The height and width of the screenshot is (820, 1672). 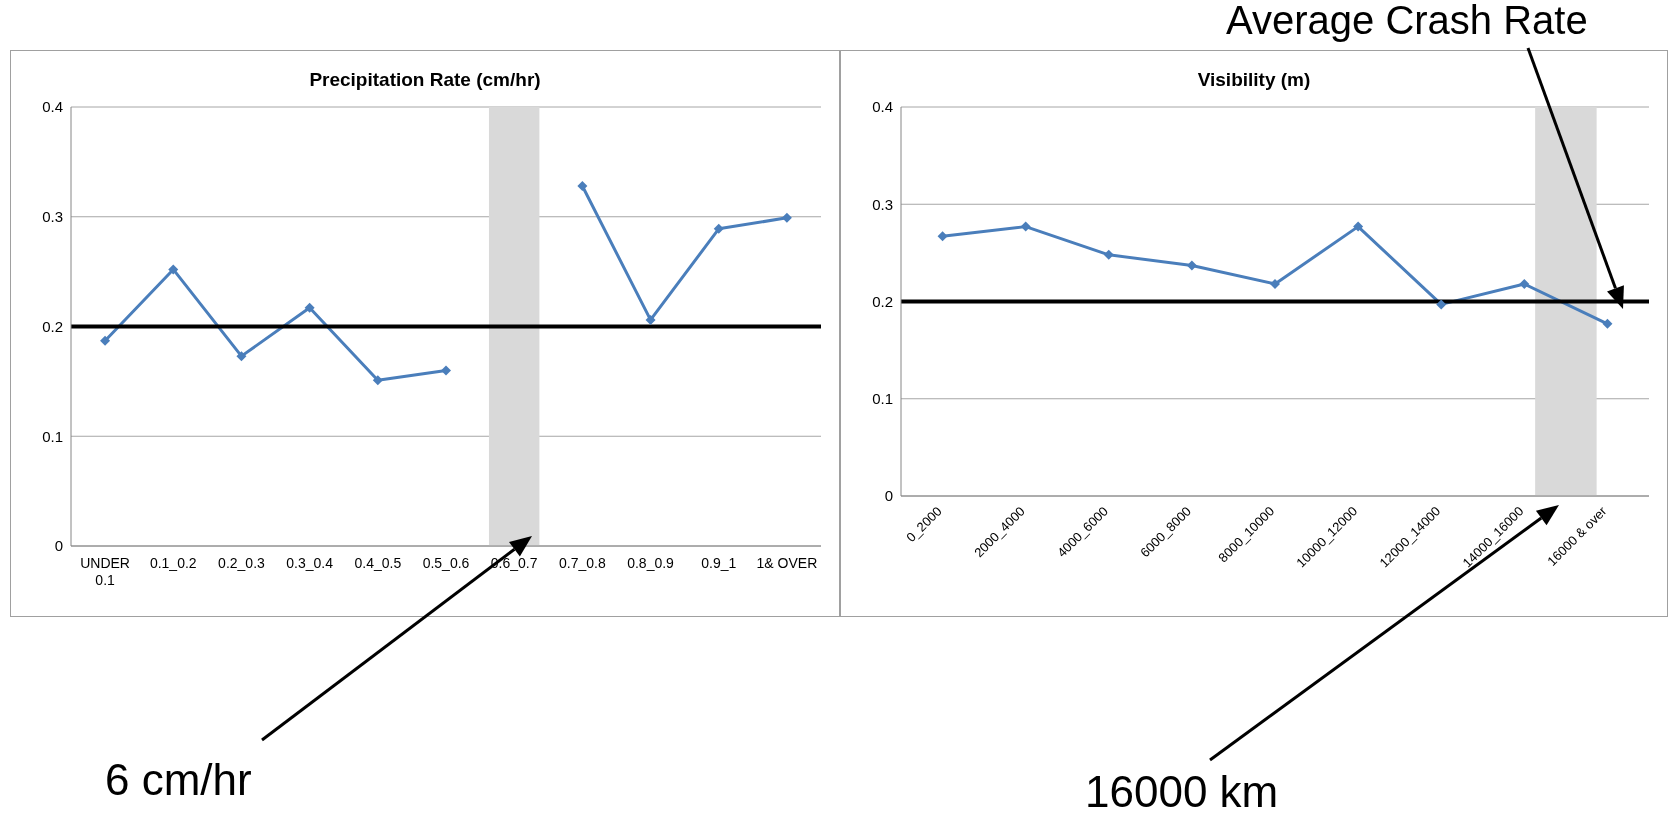 I want to click on x-tick-label: 0.7_0.8, so click(x=582, y=563).